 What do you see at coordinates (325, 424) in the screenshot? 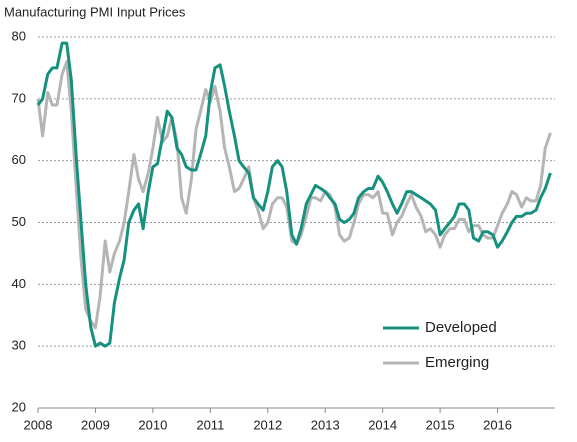
I see `x-tick-label: 2013` at bounding box center [325, 424].